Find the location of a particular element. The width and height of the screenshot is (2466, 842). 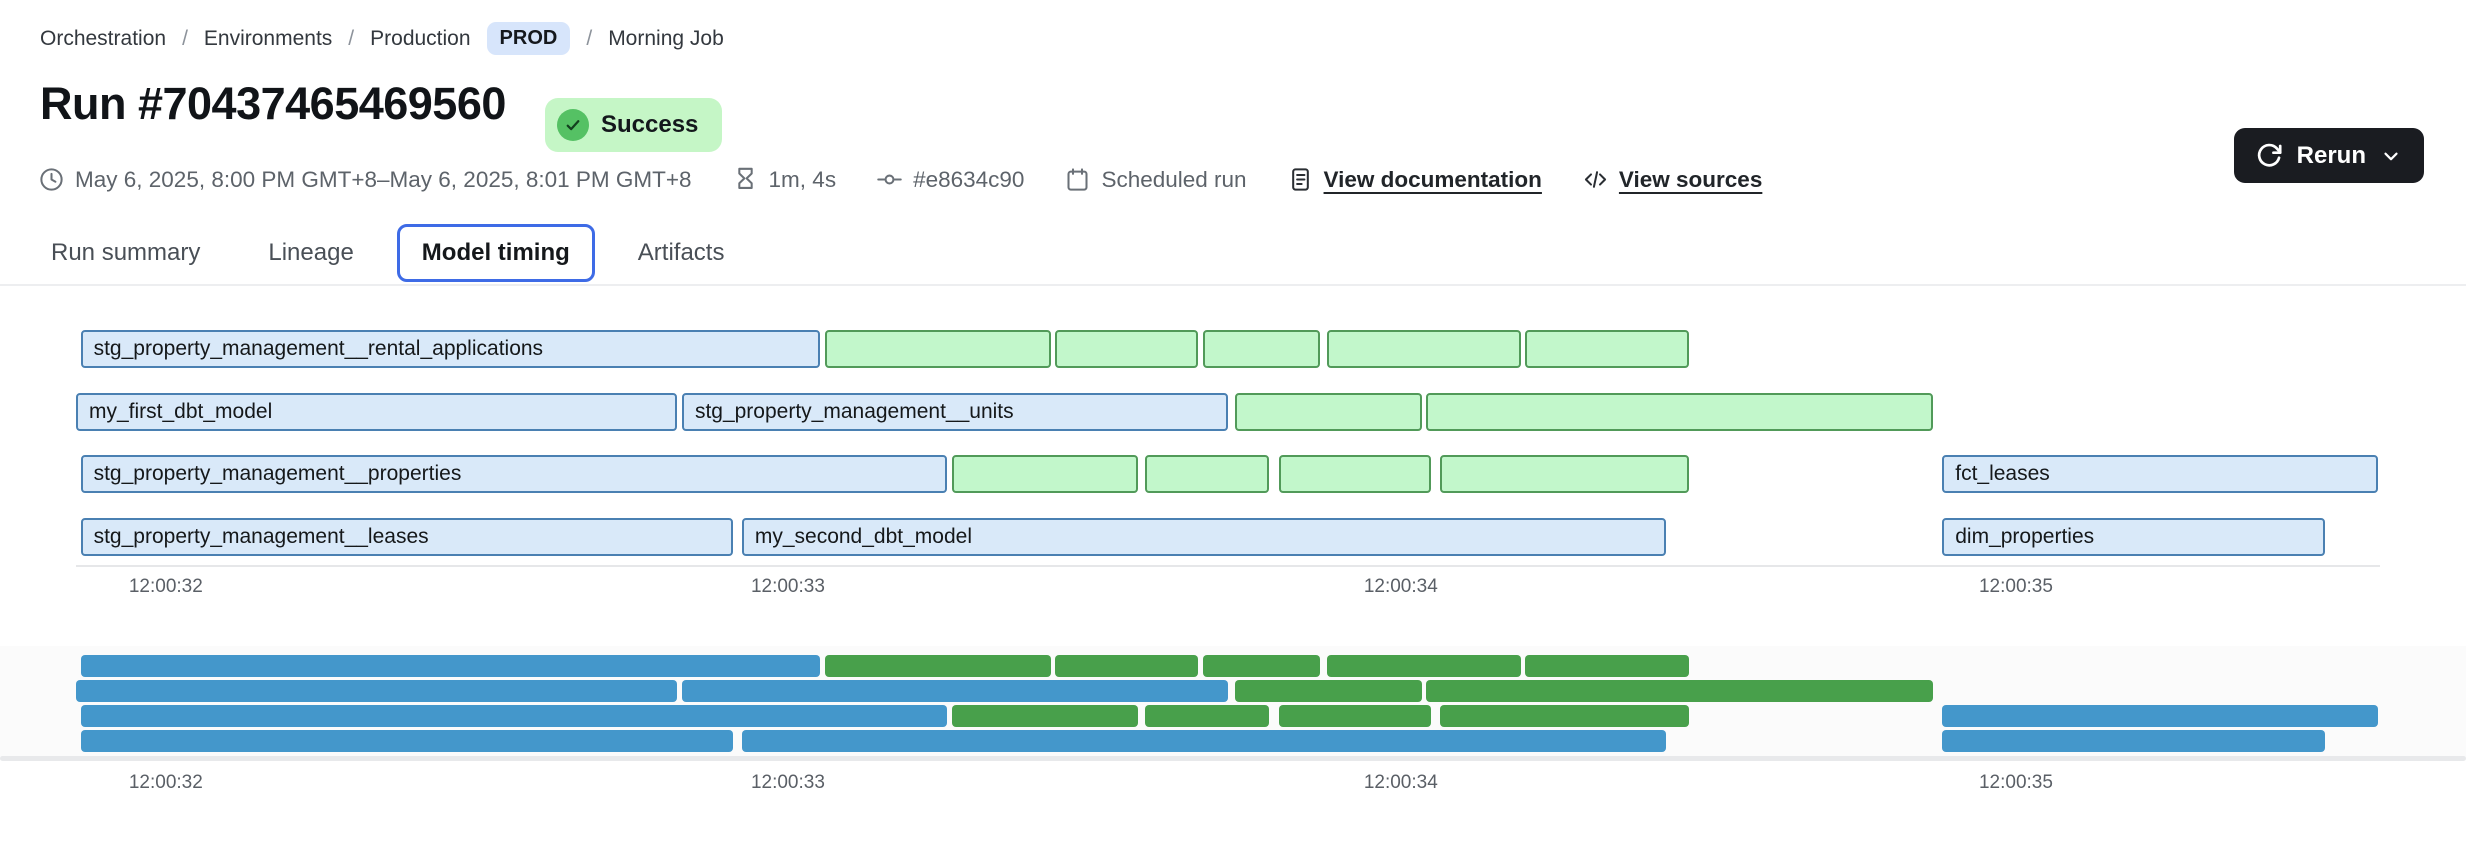

gantt-bar-stg_property_management__leases is located at coordinates (406, 741).